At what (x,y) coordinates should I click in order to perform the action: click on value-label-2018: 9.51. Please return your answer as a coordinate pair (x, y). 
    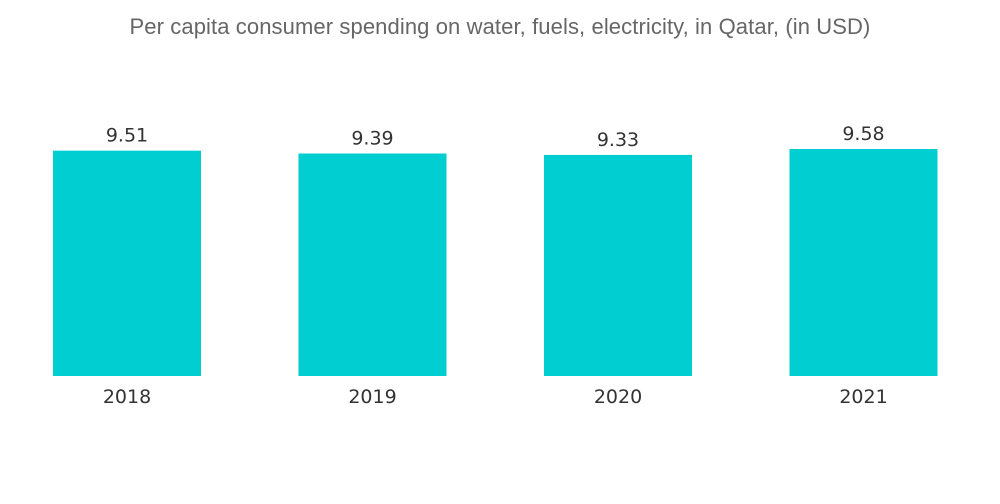
    Looking at the image, I should click on (127, 136).